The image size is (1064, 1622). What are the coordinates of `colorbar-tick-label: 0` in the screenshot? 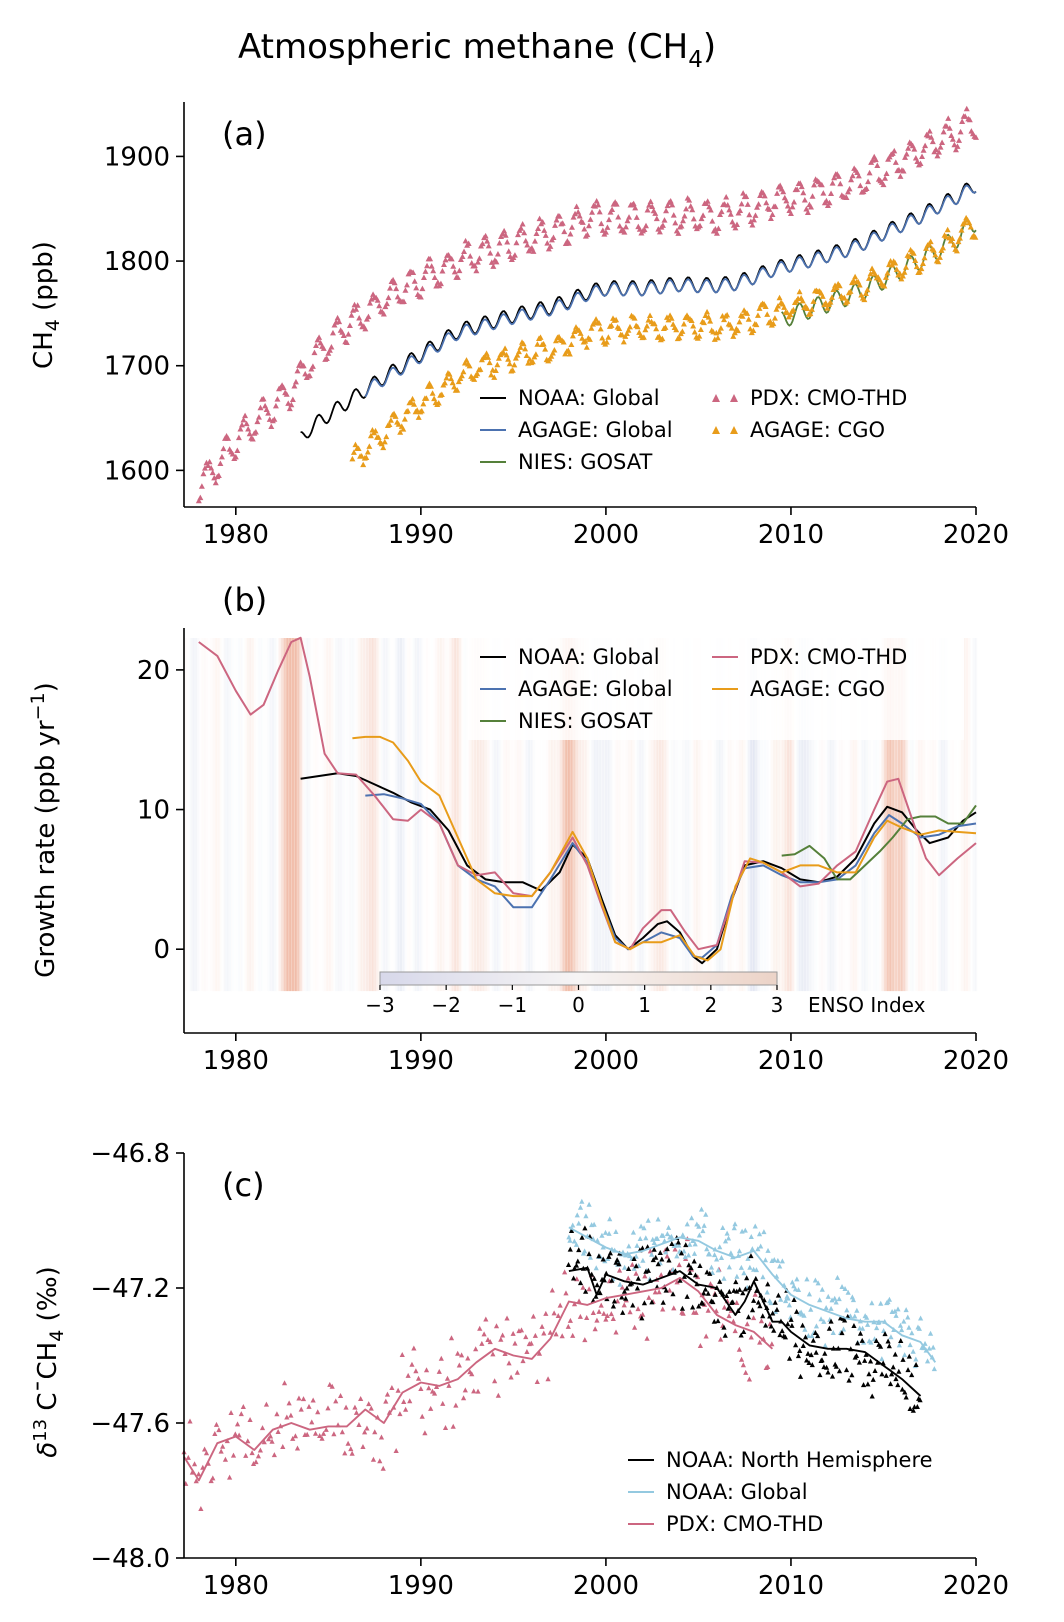 It's located at (578, 1005).